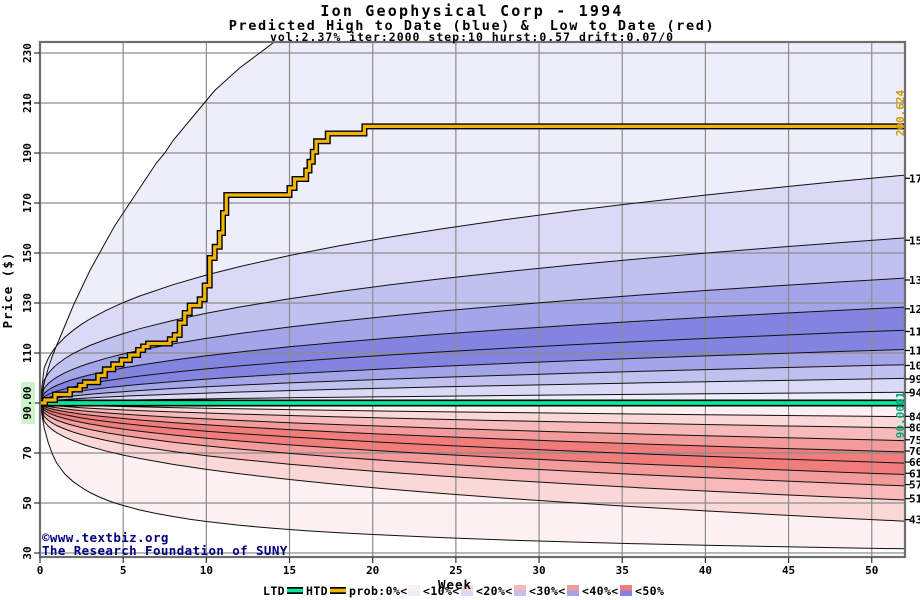  I want to click on y-tick-label: 110, so click(27, 353).